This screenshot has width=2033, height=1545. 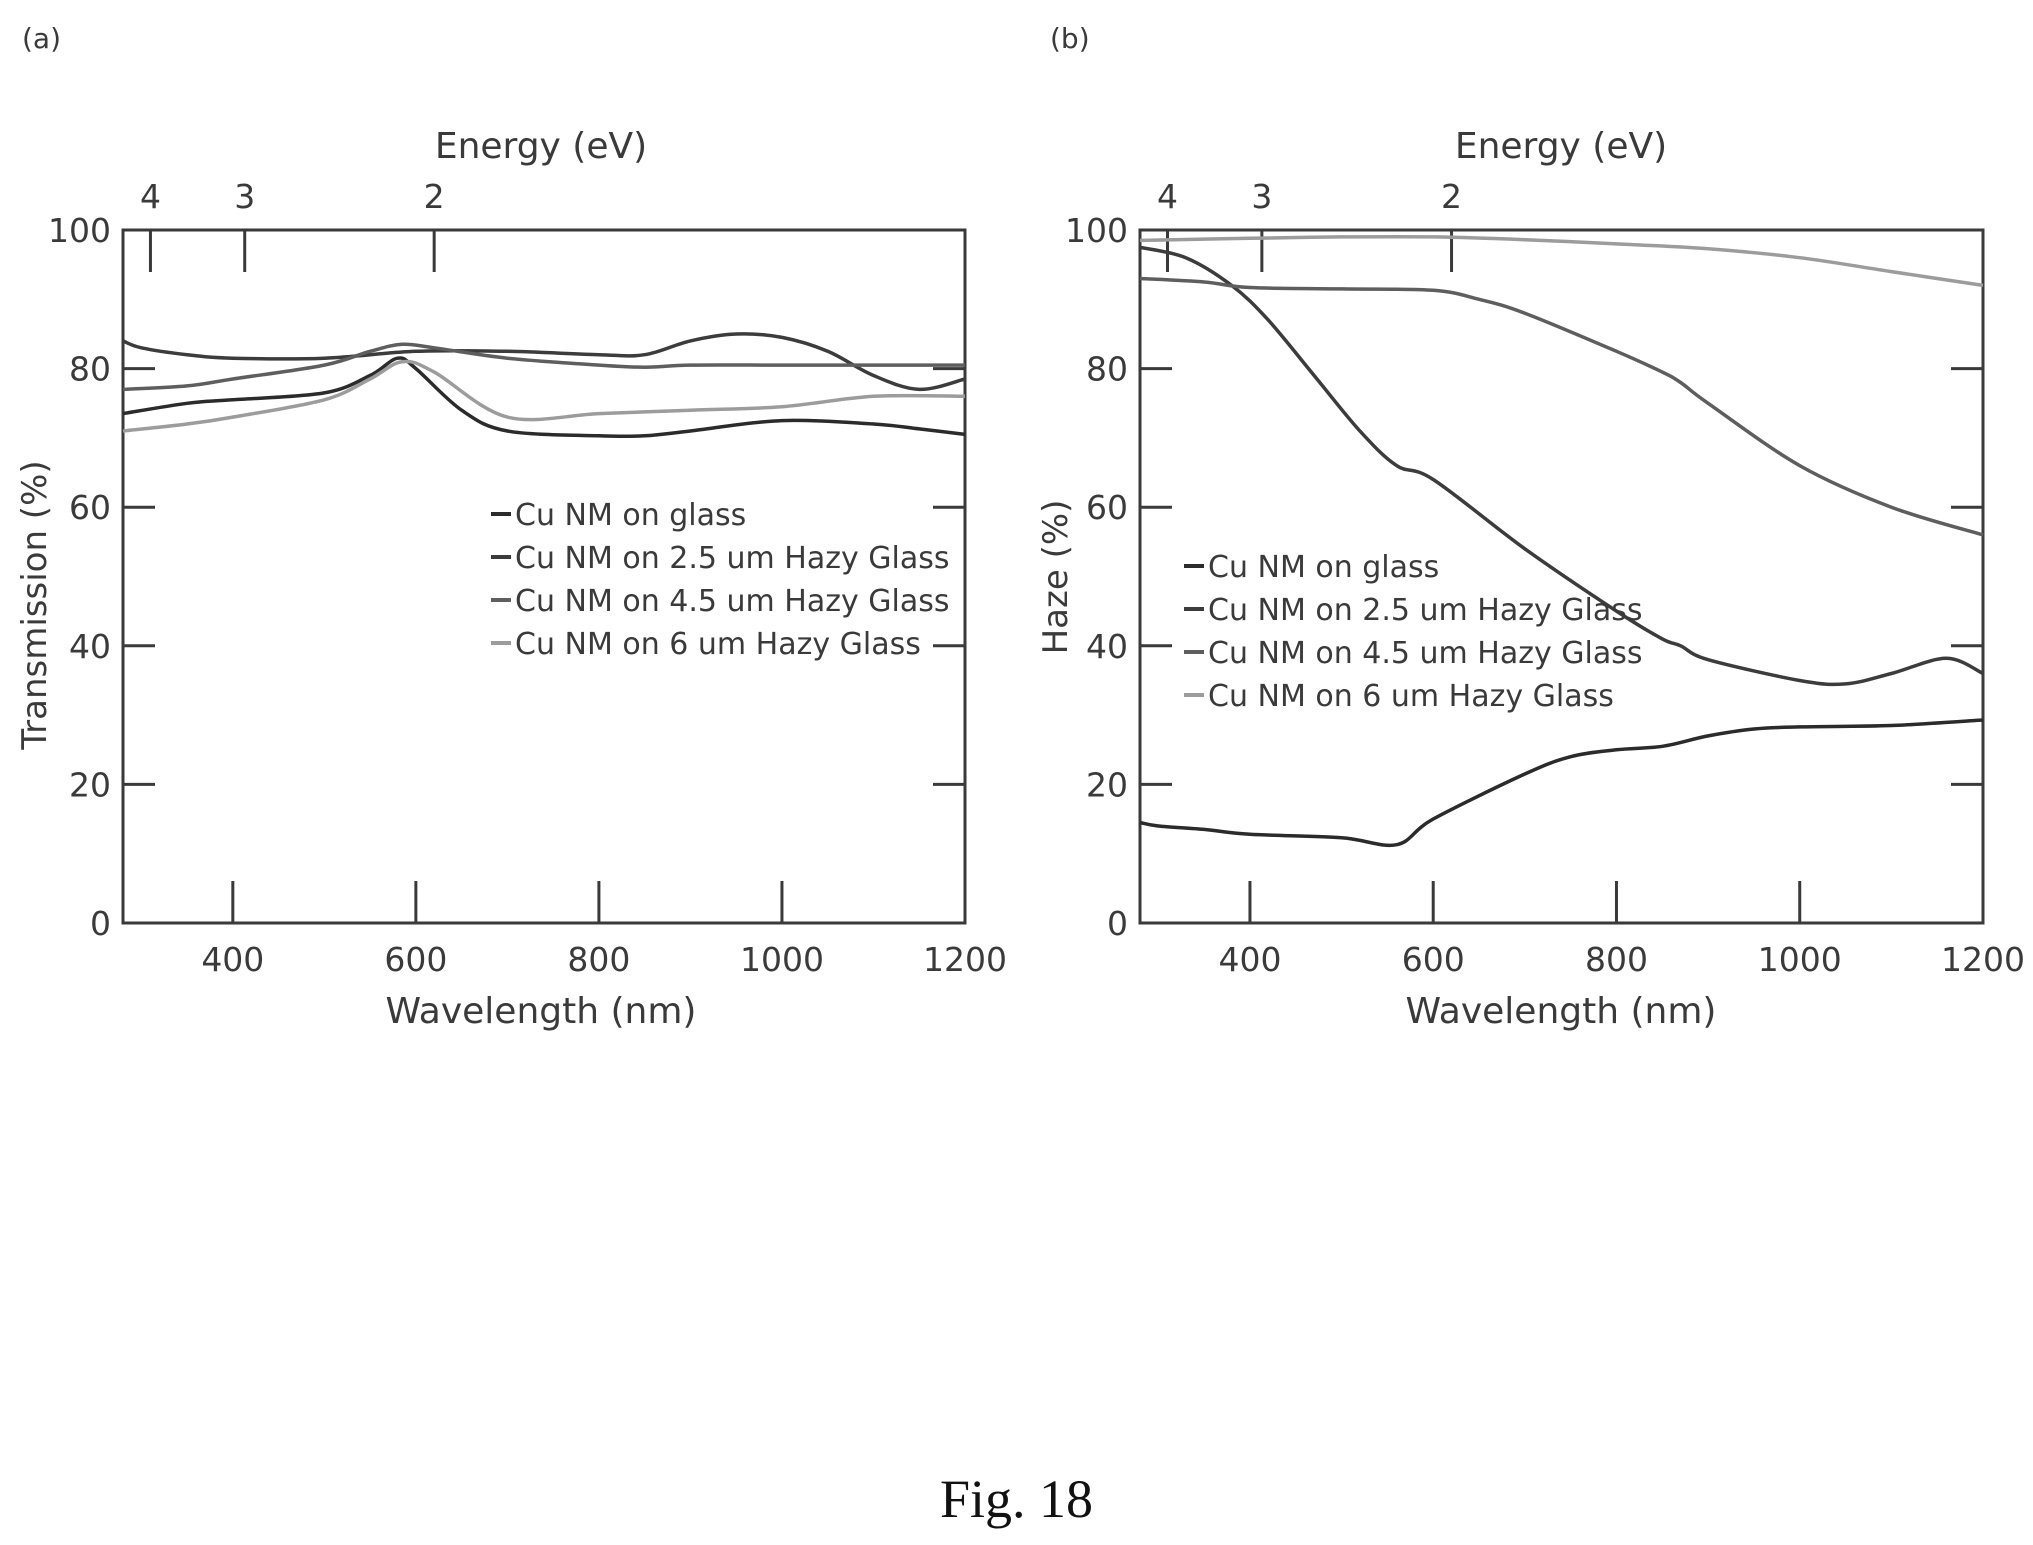 I want to click on y-axis-label: Haze (%), so click(x=1056, y=577).